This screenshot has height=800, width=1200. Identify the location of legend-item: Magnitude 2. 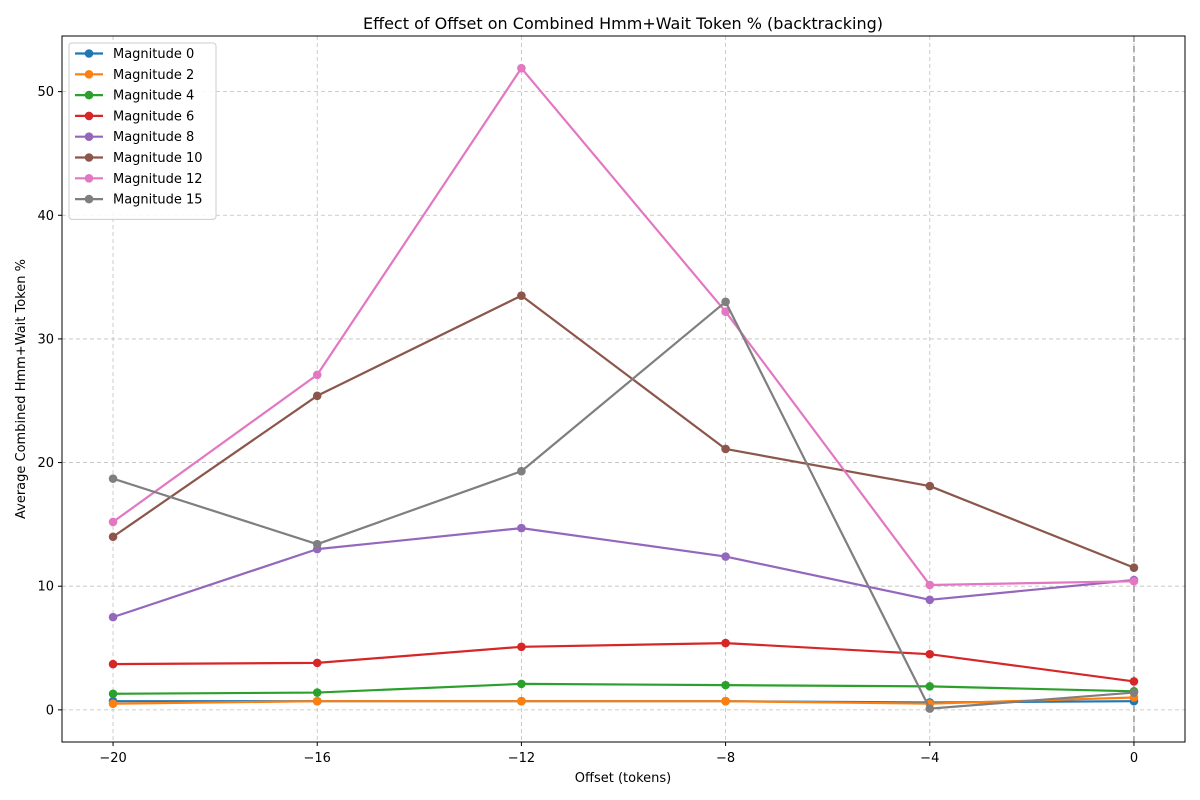
(134, 75).